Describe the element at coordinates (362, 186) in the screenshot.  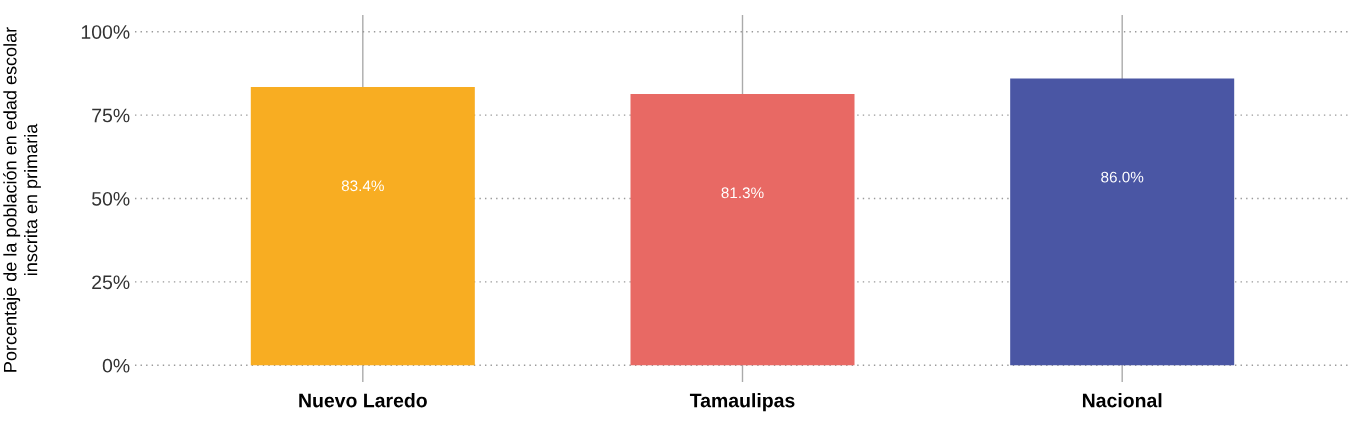
I see `data-label: 83.4%` at that location.